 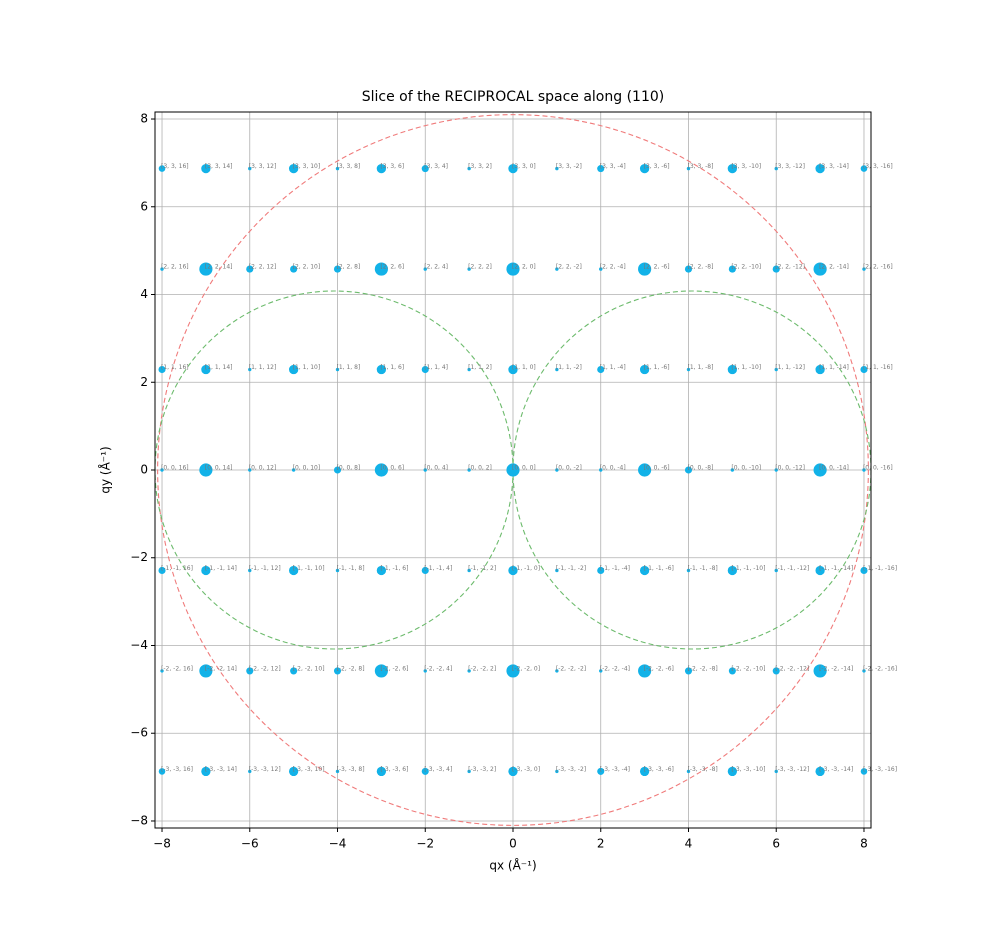 I want to click on point-label: [0, 0, 10], so click(x=307, y=468).